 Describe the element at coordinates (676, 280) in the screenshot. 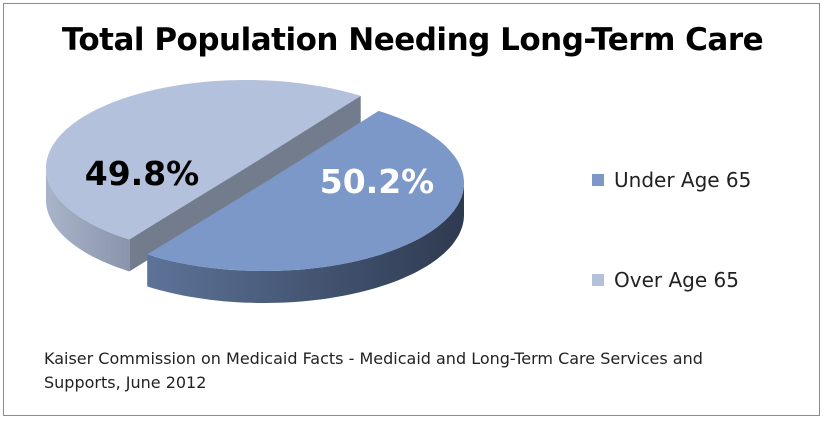

I see `legend-label: Over Age 65` at that location.